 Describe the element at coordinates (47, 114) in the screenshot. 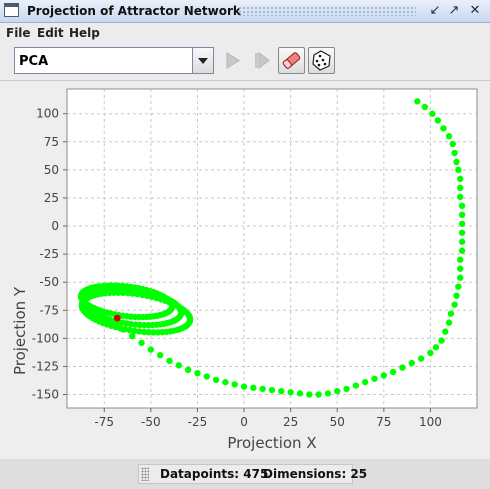

I see `y-tick-label: 100` at that location.